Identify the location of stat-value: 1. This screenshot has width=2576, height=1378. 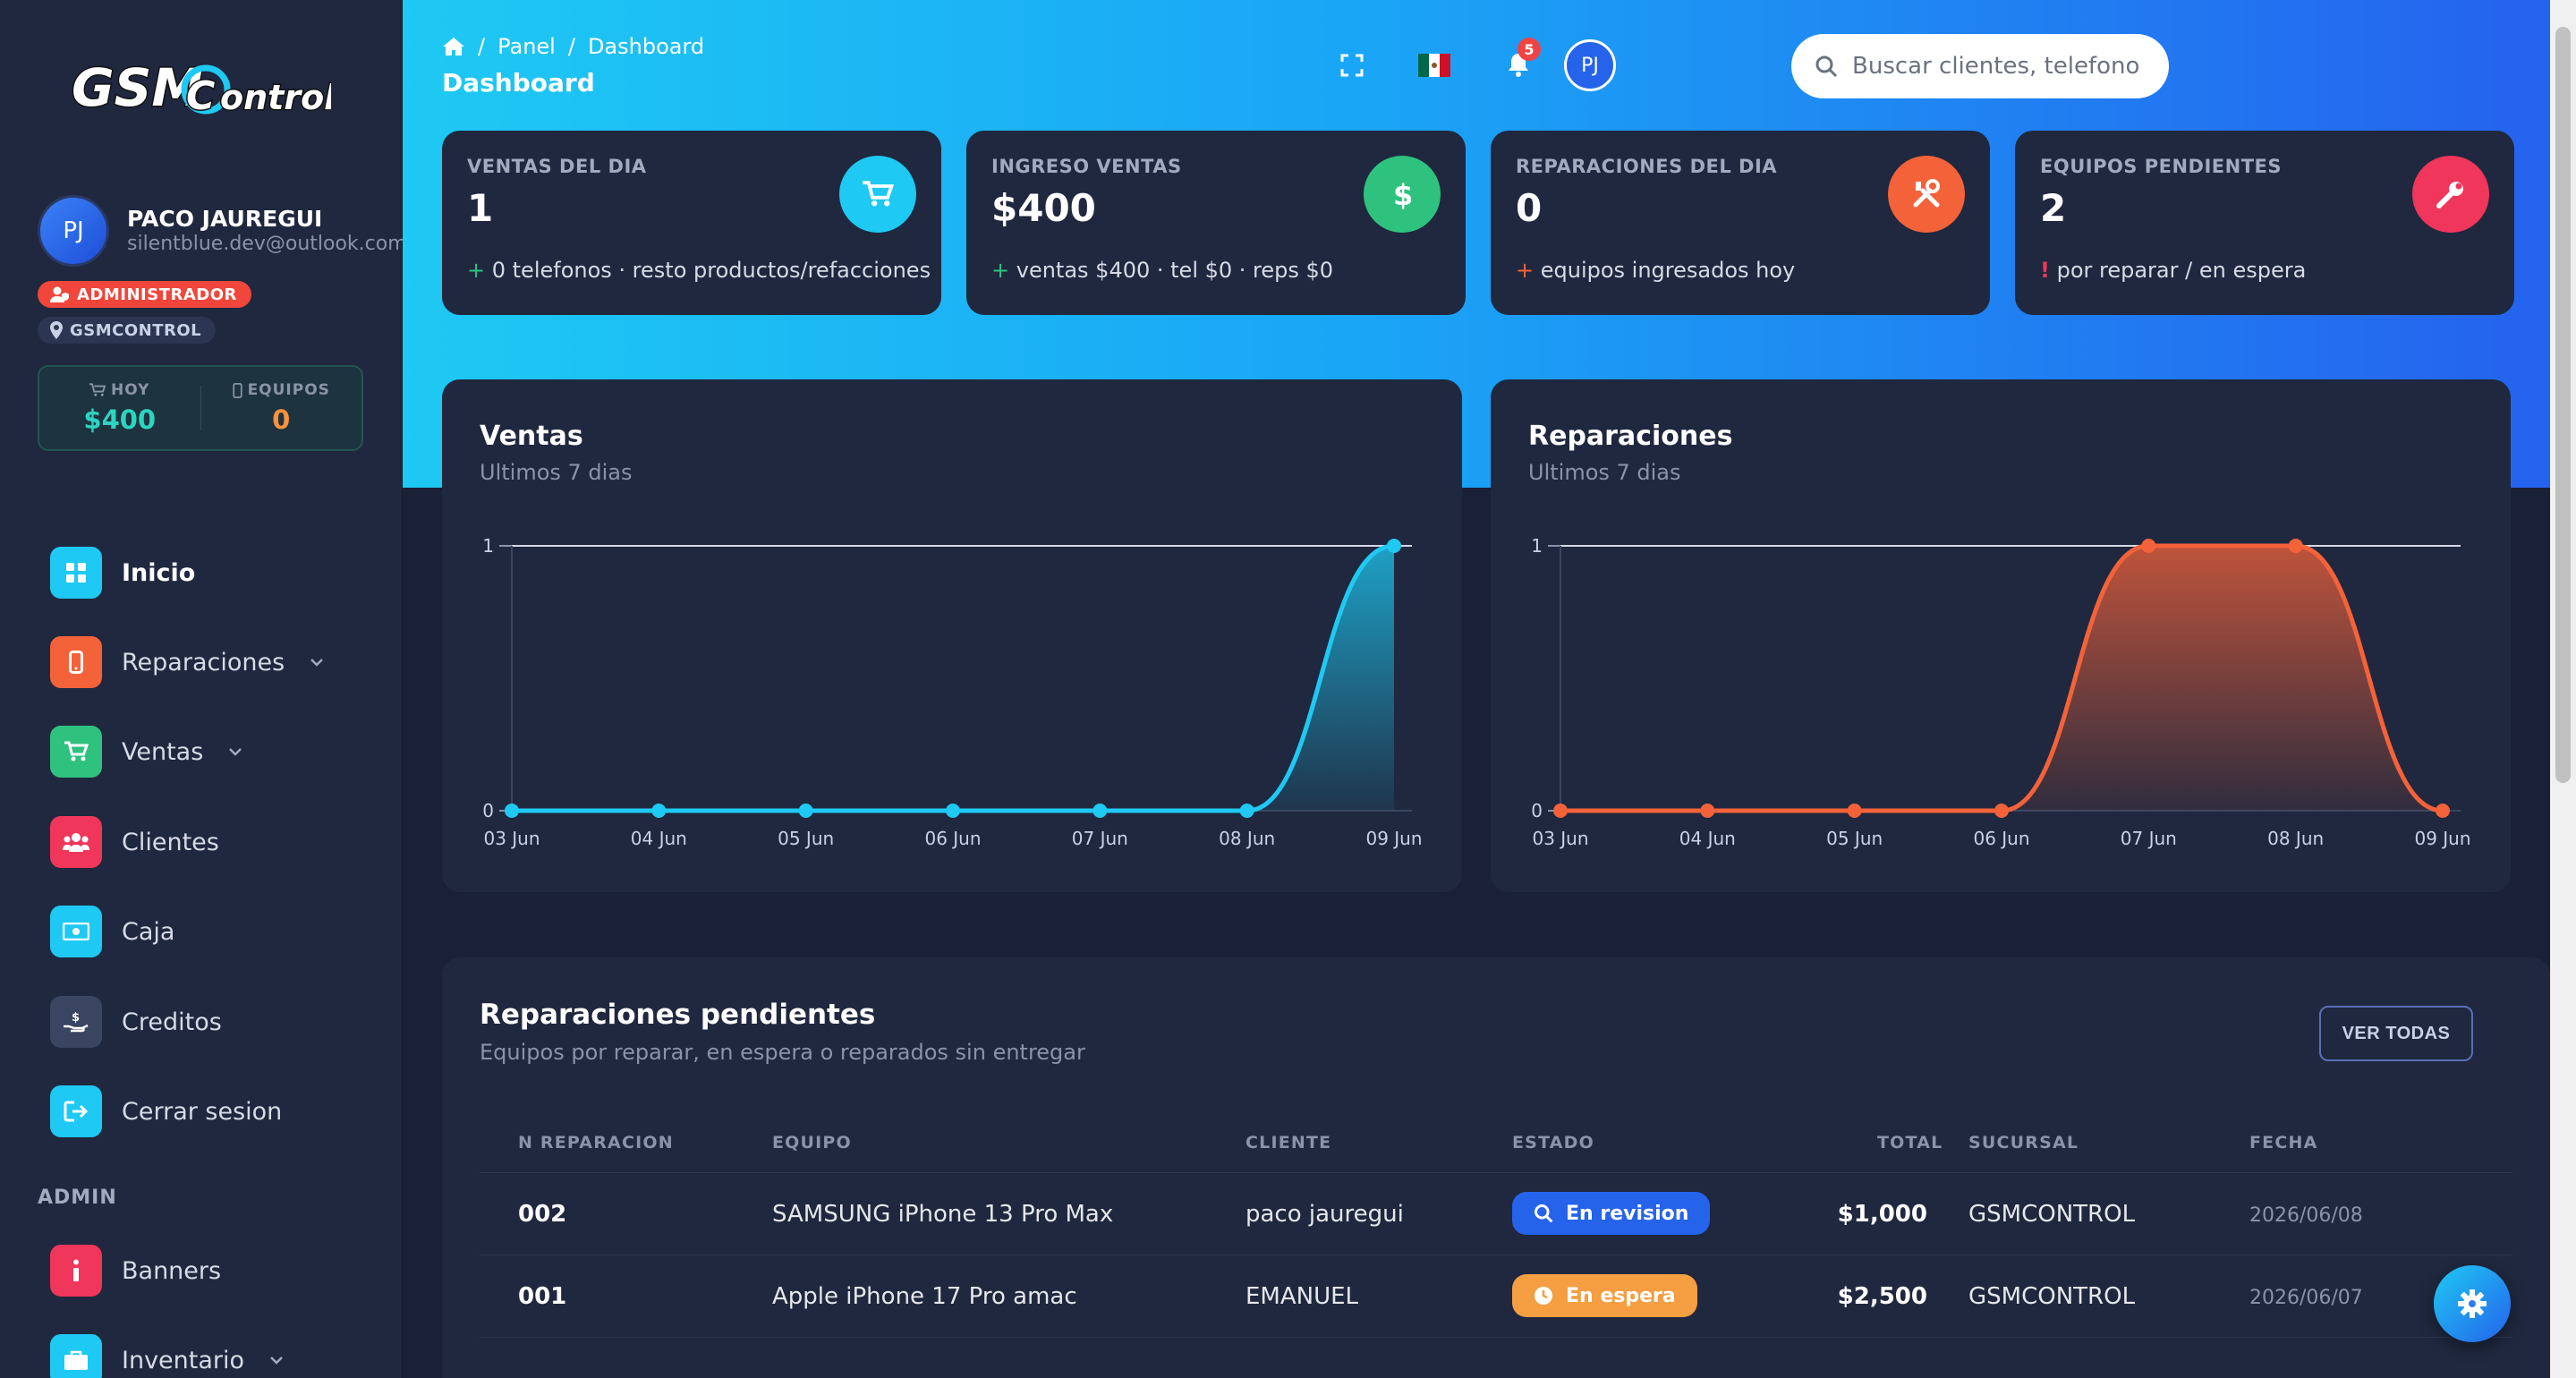
(480, 208).